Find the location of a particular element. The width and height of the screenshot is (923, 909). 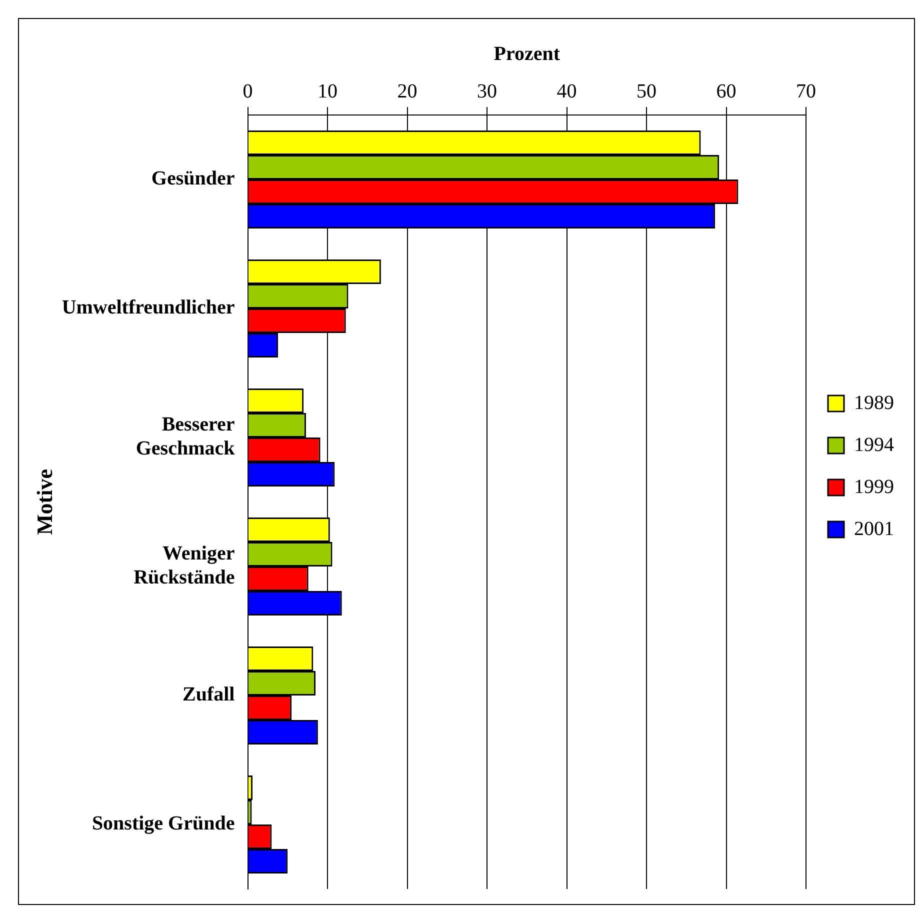

x-tick-label: 30 is located at coordinates (487, 91).